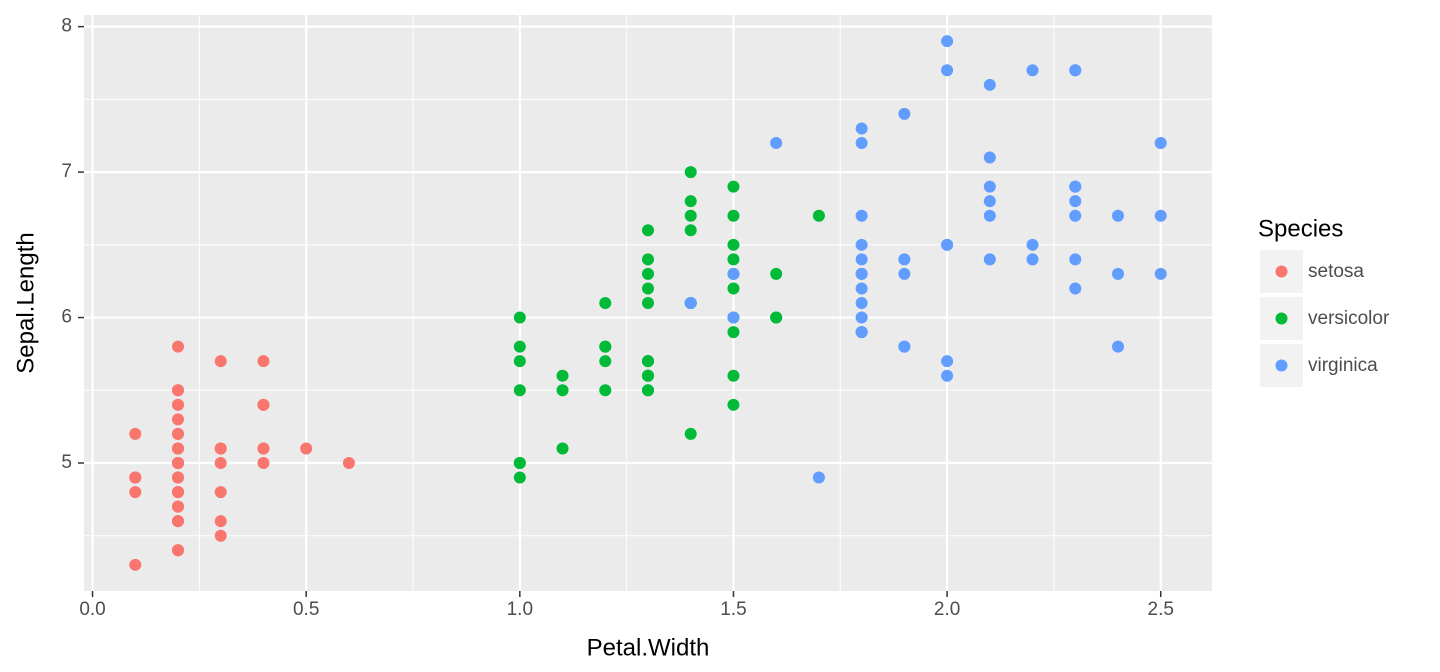  What do you see at coordinates (520, 609) in the screenshot?
I see `x-tick-label: 1.0` at bounding box center [520, 609].